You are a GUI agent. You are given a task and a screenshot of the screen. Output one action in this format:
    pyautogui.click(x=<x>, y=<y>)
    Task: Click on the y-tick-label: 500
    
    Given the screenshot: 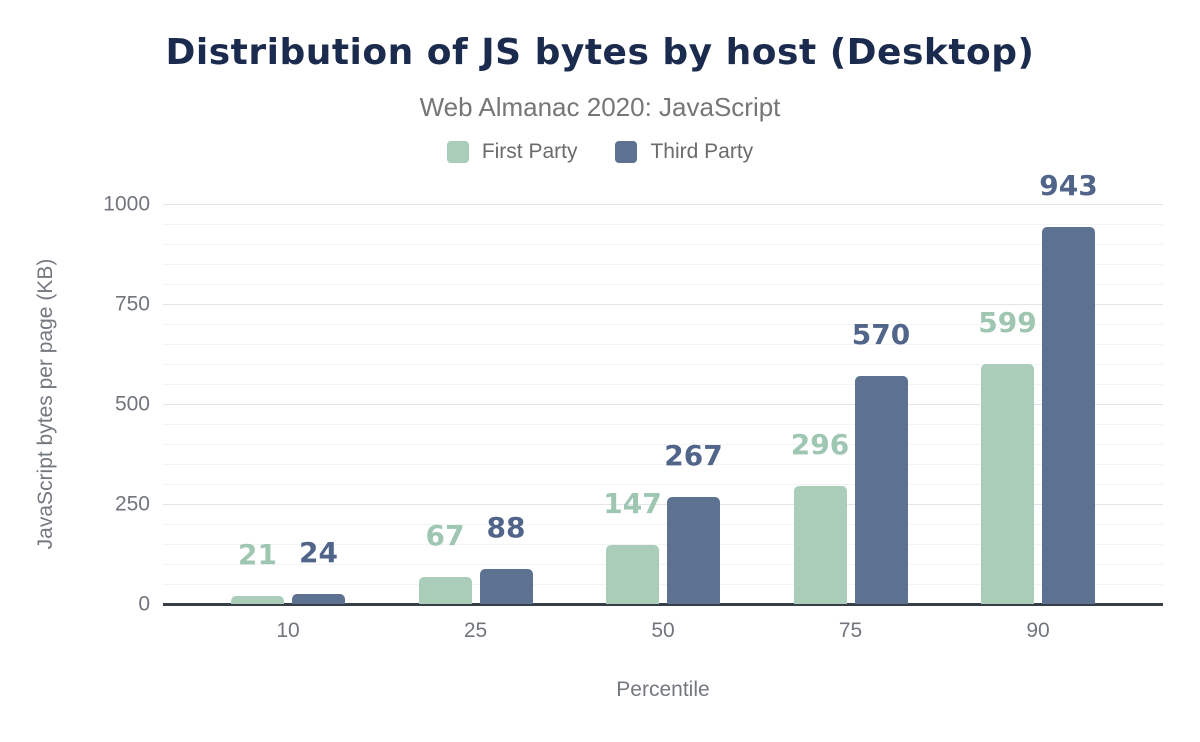 What is the action you would take?
    pyautogui.click(x=132, y=404)
    